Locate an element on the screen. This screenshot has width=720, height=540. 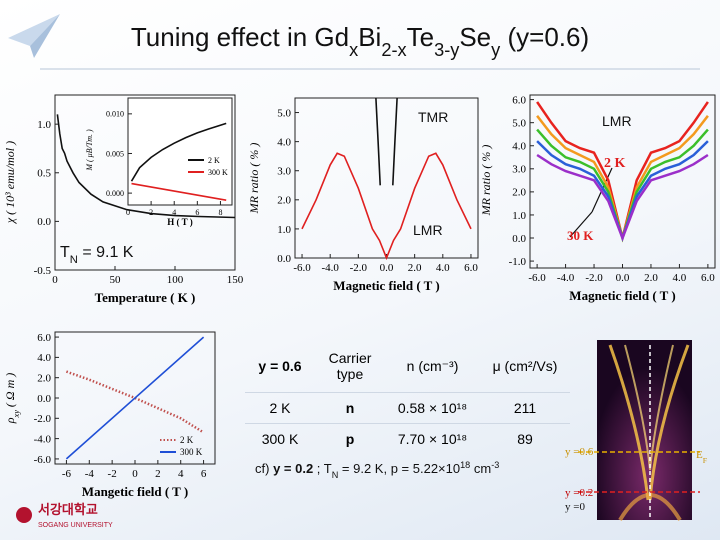
text-segment: Se is located at coordinates (475, 37).